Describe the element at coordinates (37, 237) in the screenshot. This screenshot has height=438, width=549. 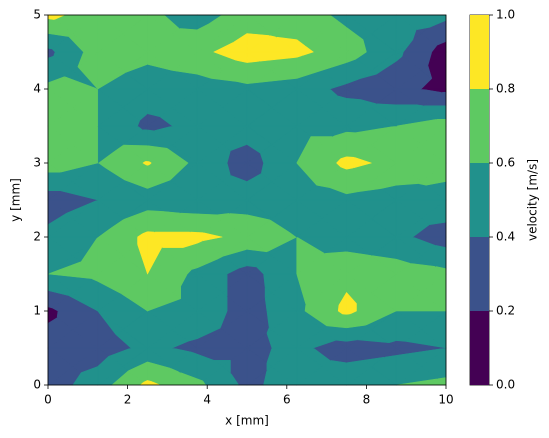
I see `y-tick-label: 2` at that location.